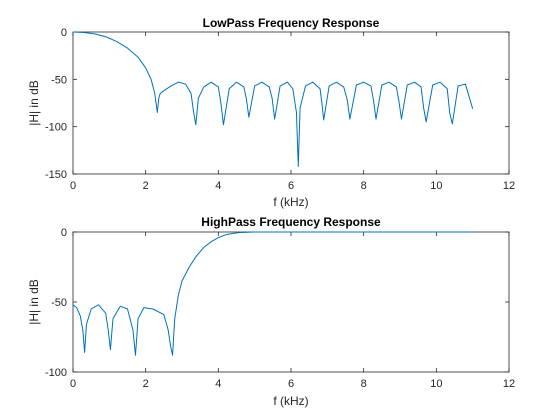  What do you see at coordinates (291, 222) in the screenshot?
I see `chart-title: HighPass Frequency Response` at bounding box center [291, 222].